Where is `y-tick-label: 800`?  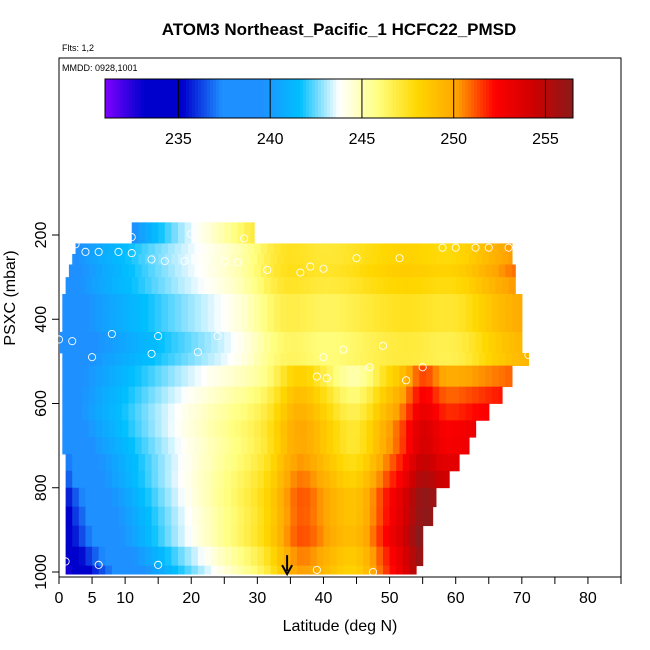
y-tick-label: 800 is located at coordinates (41, 487).